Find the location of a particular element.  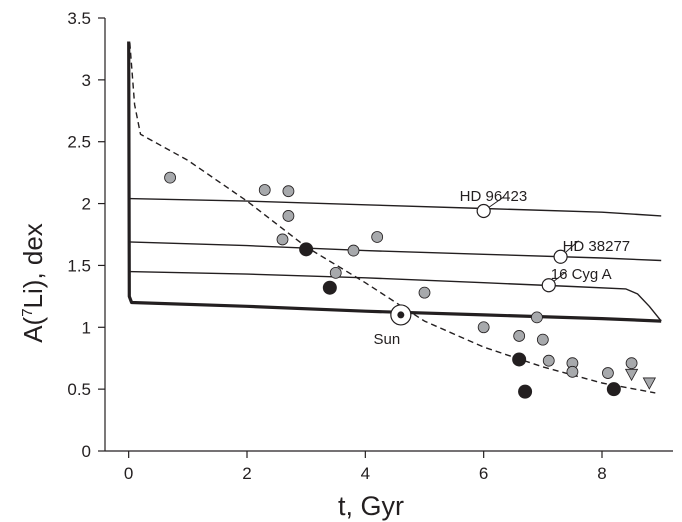

sun-label: Sun is located at coordinates (386, 339).